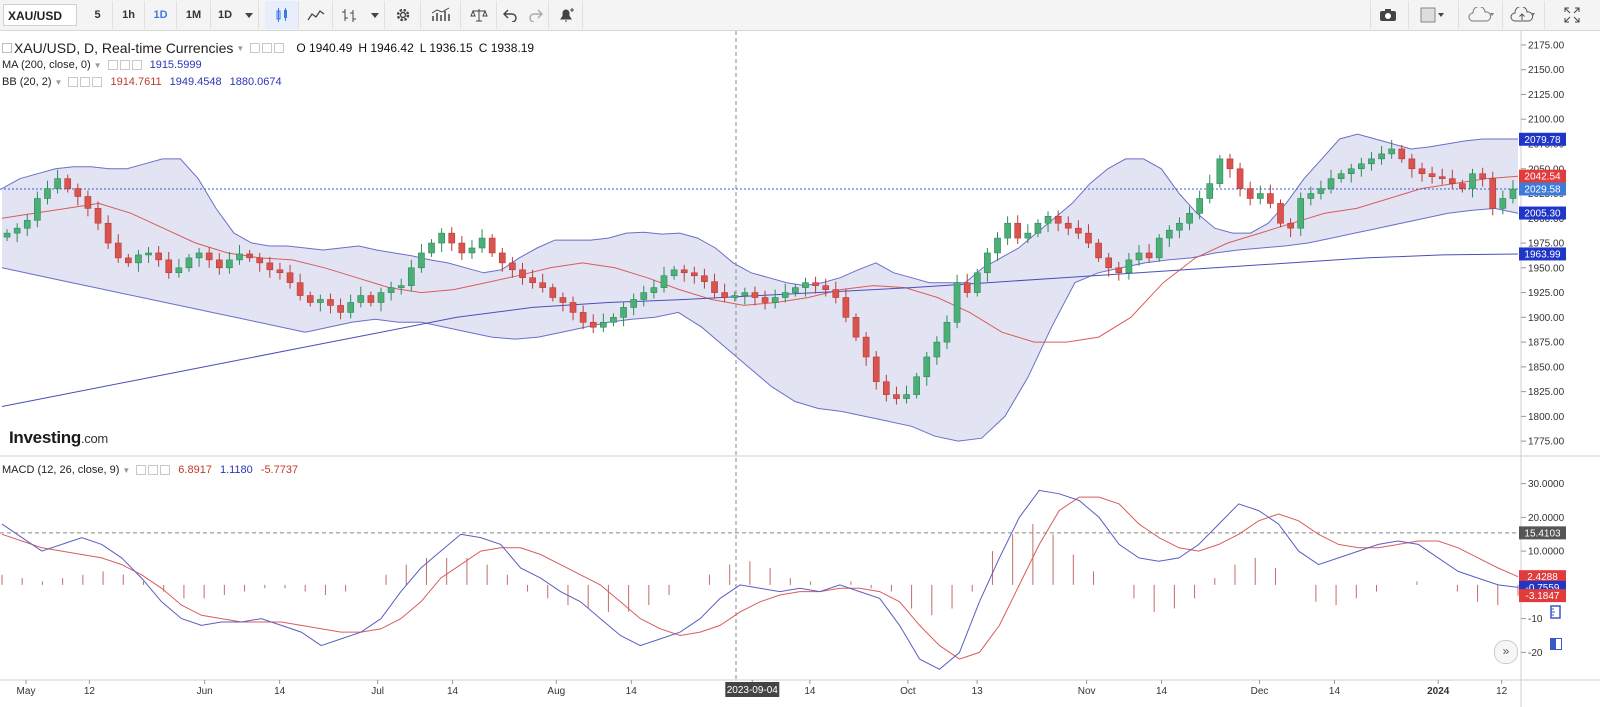 The height and width of the screenshot is (707, 1600). I want to click on legend-tools, so click(267, 48).